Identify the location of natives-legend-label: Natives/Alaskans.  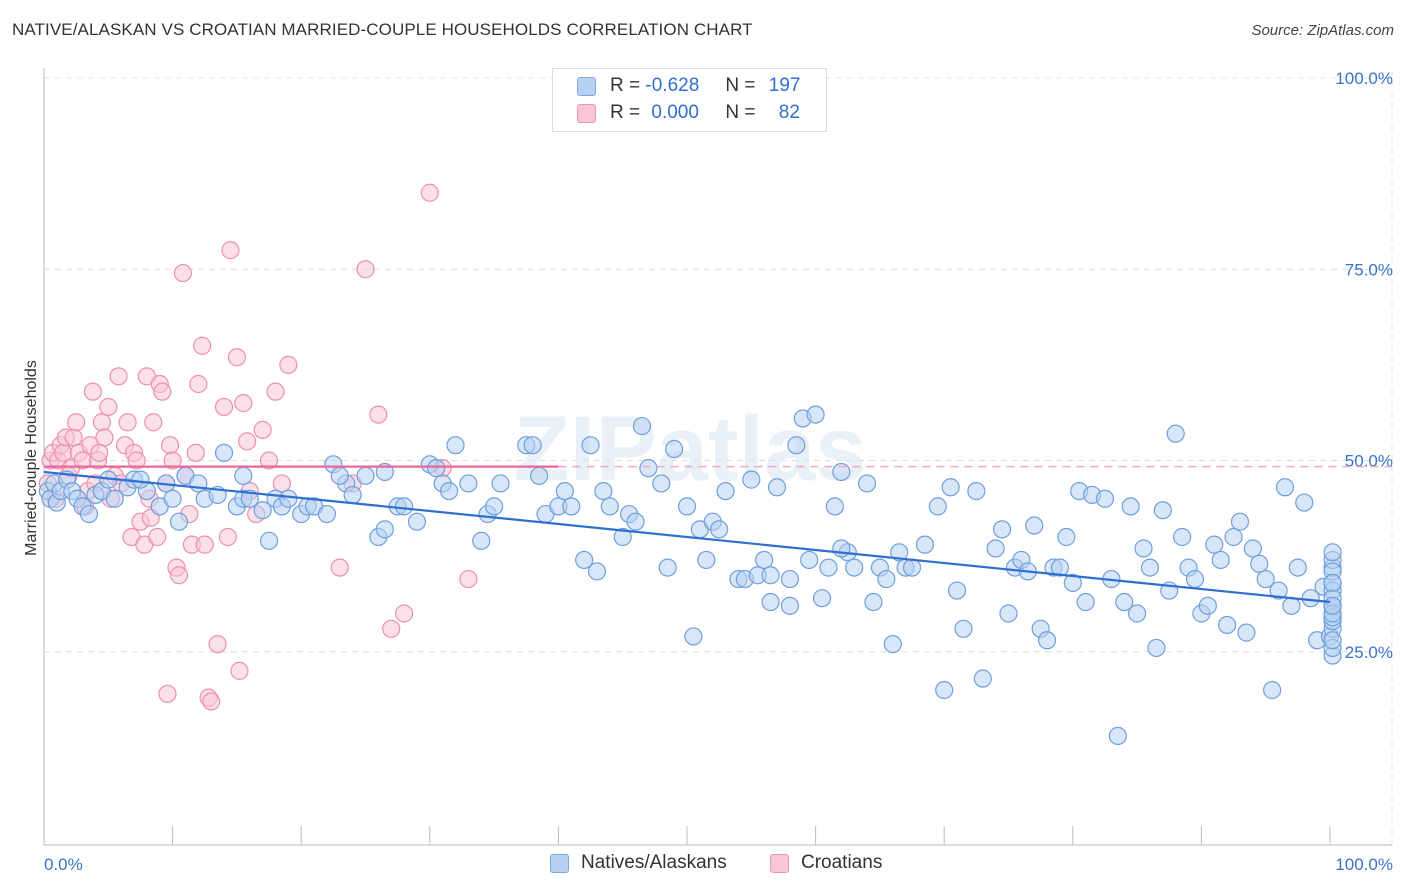
(654, 862).